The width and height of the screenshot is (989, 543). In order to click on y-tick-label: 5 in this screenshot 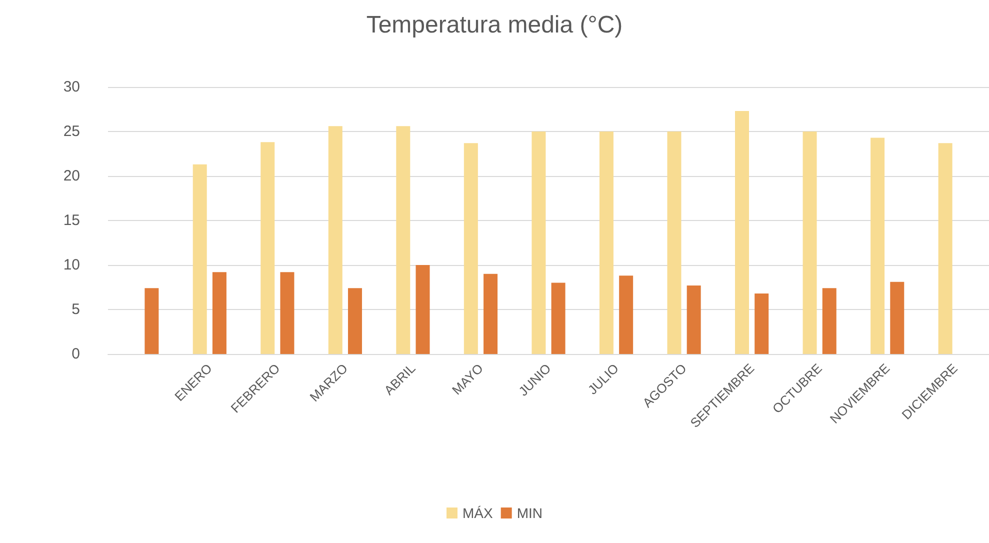, I will do `click(76, 309)`.